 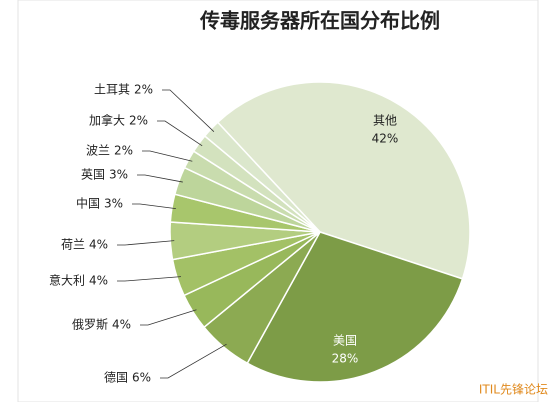 What do you see at coordinates (345, 341) in the screenshot?
I see `slice-label: 美国` at bounding box center [345, 341].